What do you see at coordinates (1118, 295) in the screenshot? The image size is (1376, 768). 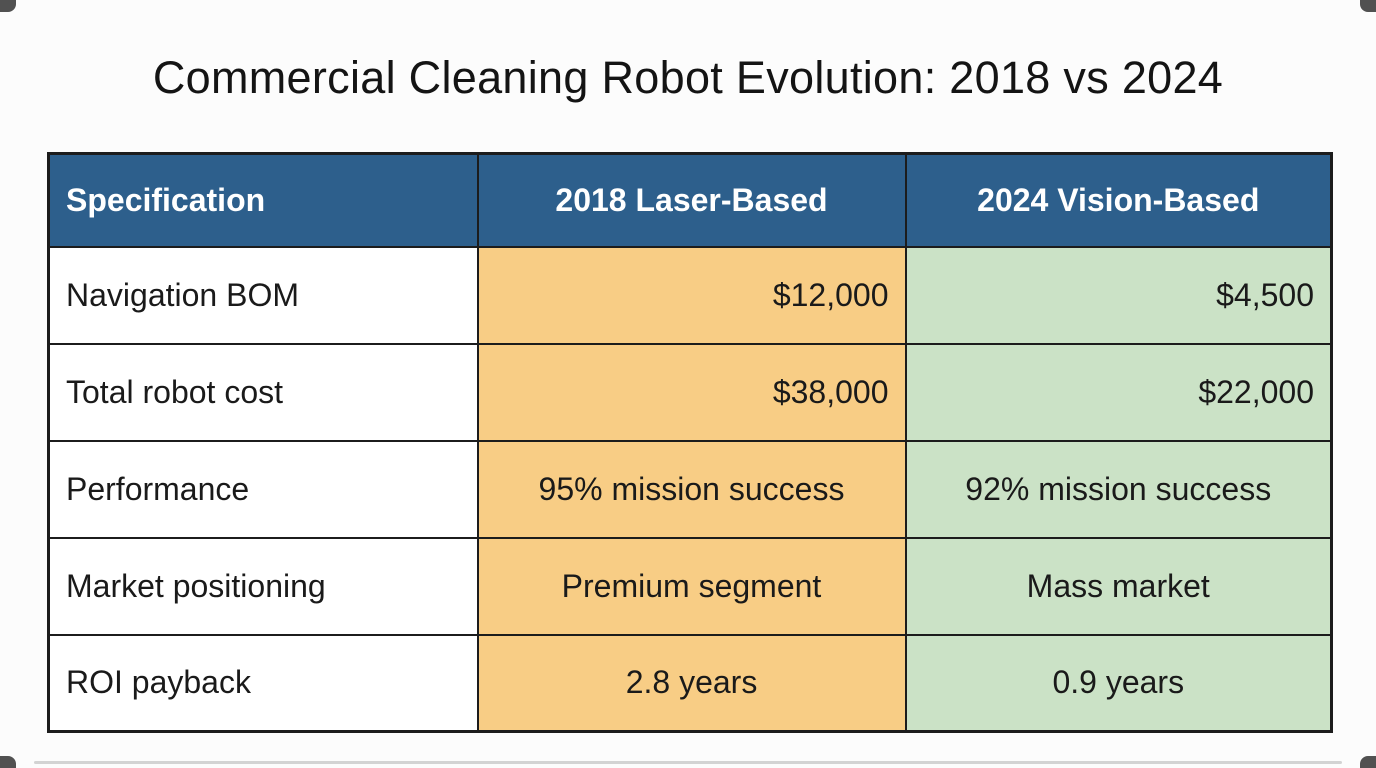 I see `value-2024-navigation-bom: $4,500` at bounding box center [1118, 295].